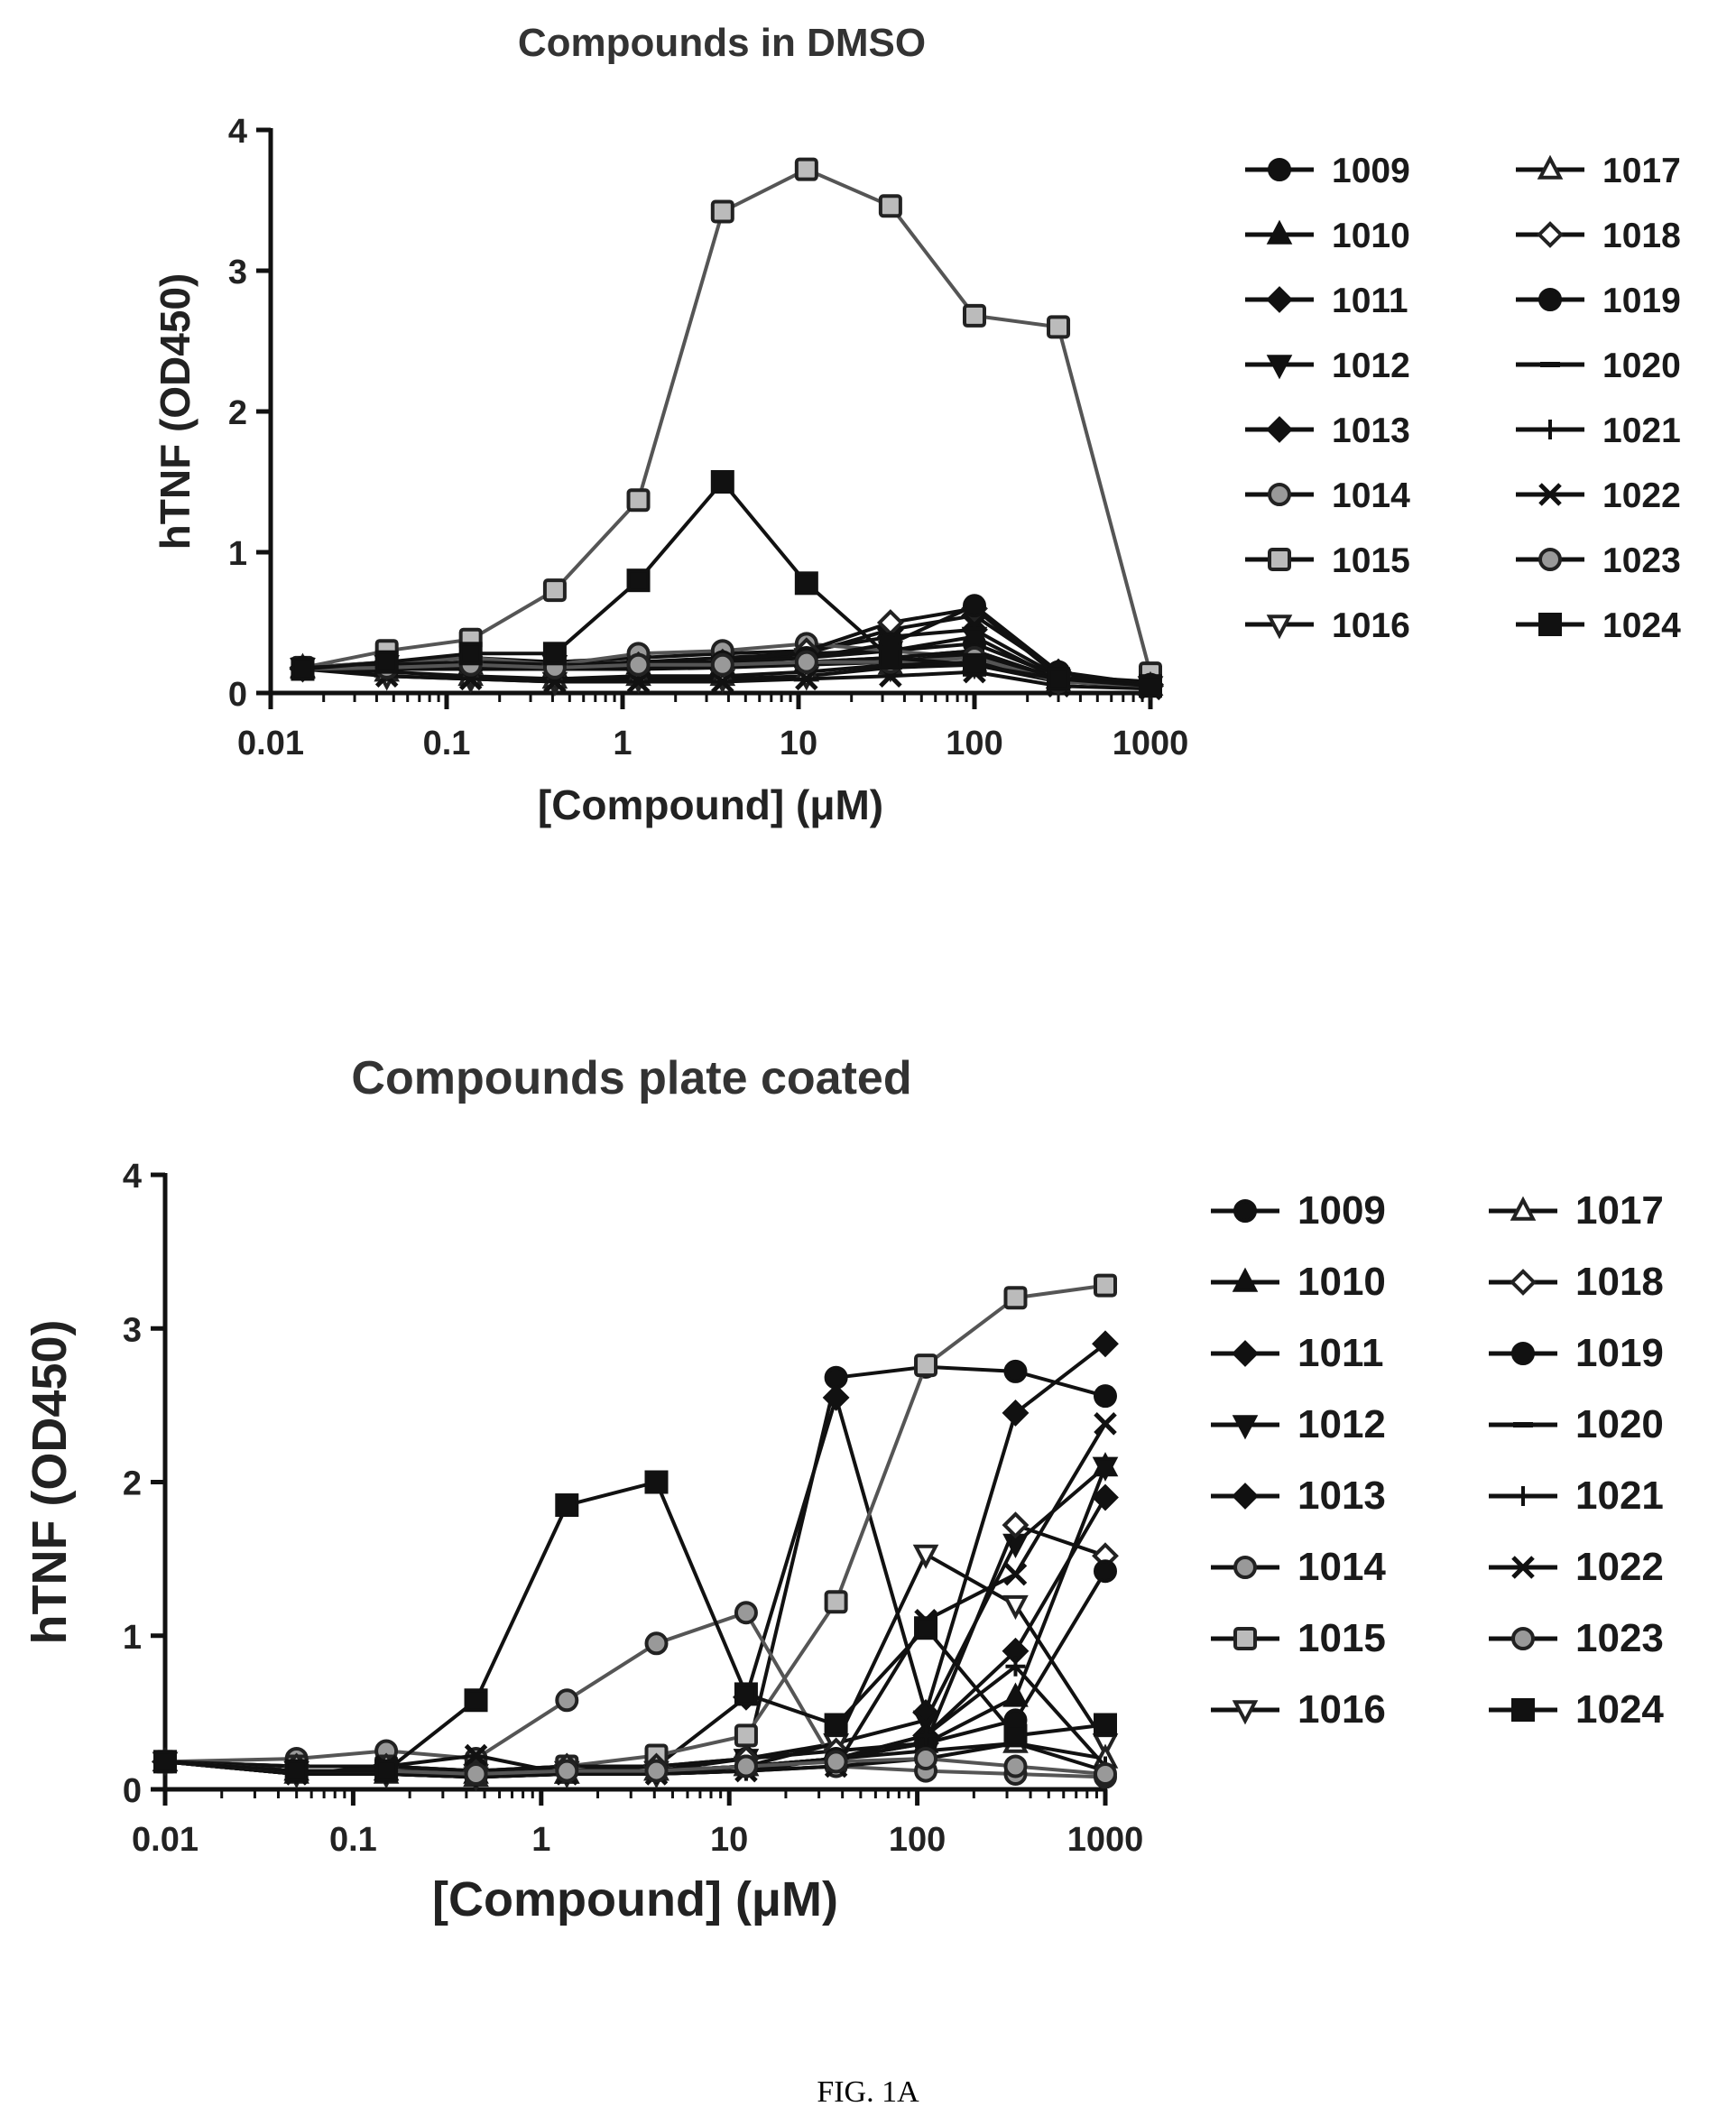  Describe the element at coordinates (1599, 365) in the screenshot. I see `legend-item-1020: 1020` at that location.